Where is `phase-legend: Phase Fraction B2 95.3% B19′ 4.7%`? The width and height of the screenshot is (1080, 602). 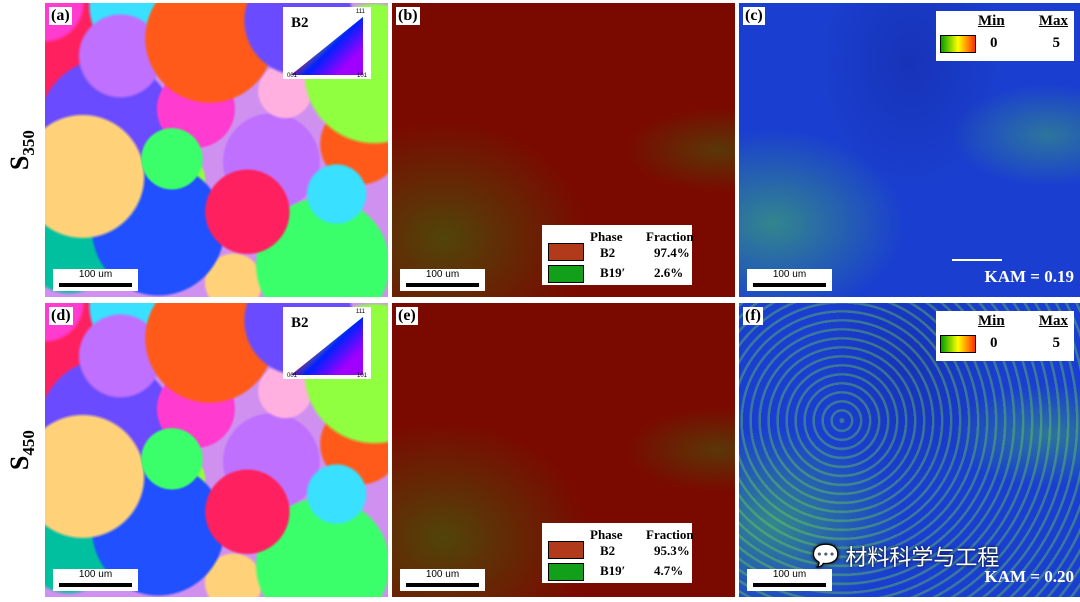 phase-legend: Phase Fraction B2 95.3% B19′ 4.7% is located at coordinates (618, 553).